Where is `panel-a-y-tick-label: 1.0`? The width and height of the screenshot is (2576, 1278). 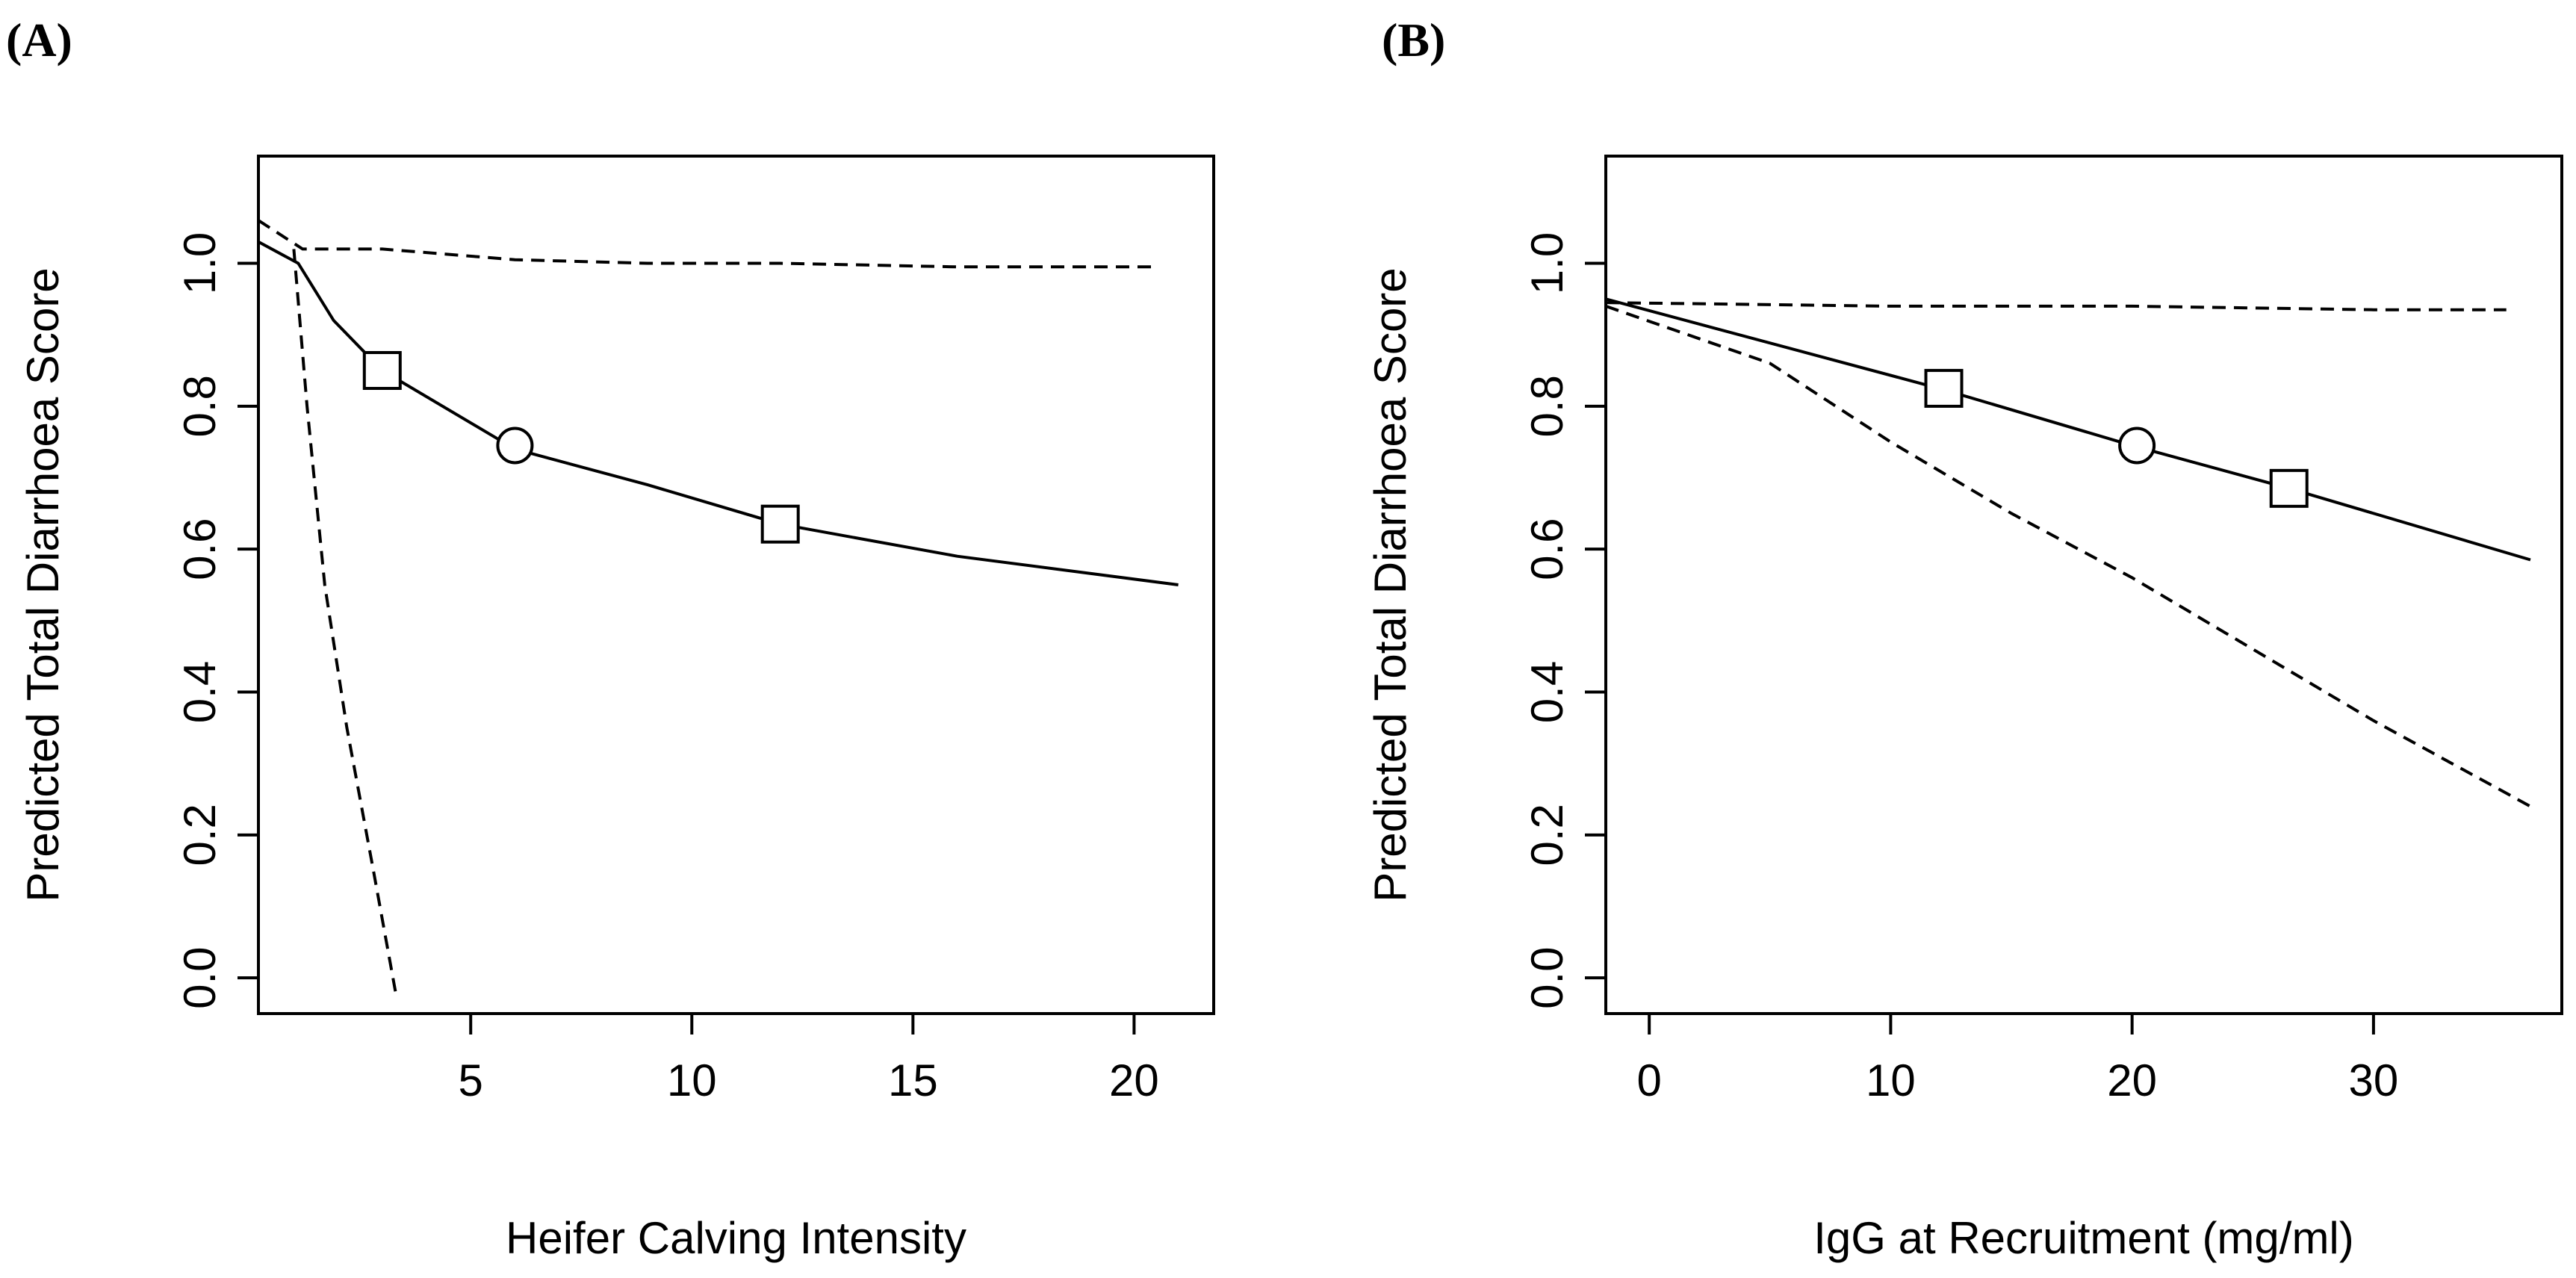 panel-a-y-tick-label: 1.0 is located at coordinates (200, 263).